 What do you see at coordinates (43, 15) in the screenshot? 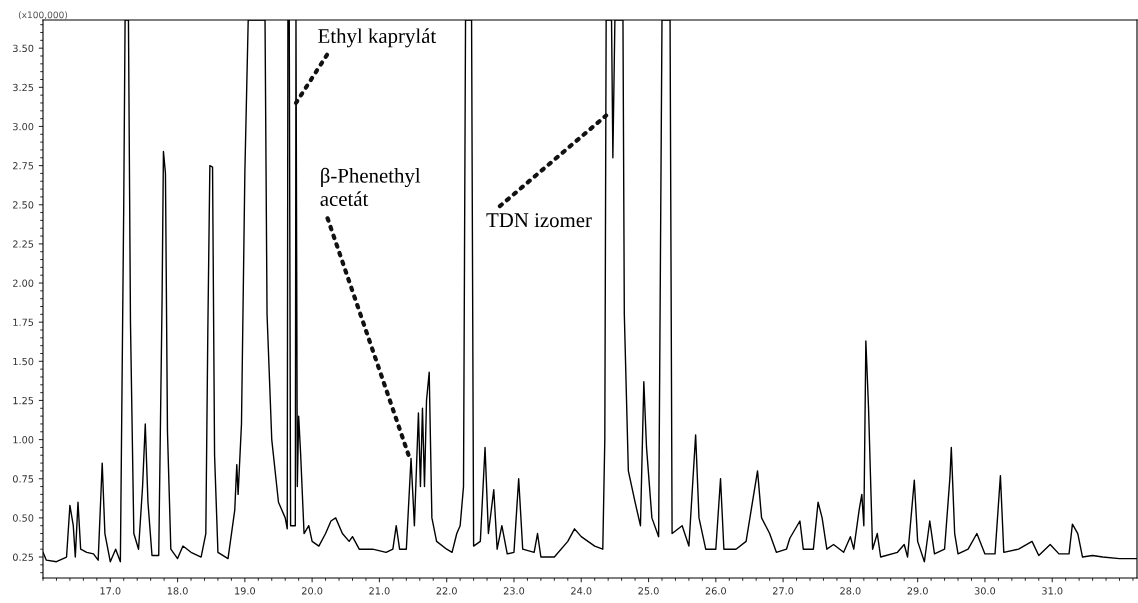
I see `y-axis-title: (x100,000)` at bounding box center [43, 15].